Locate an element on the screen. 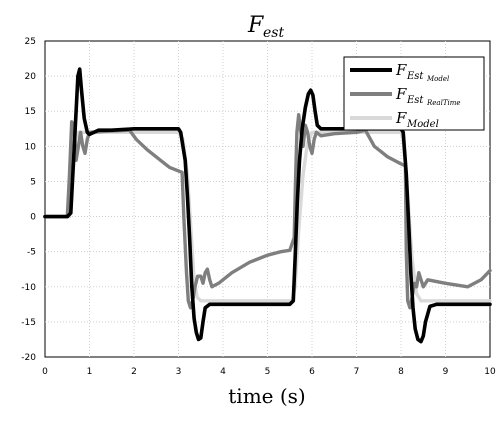  x-tick-label: 6 is located at coordinates (312, 372).